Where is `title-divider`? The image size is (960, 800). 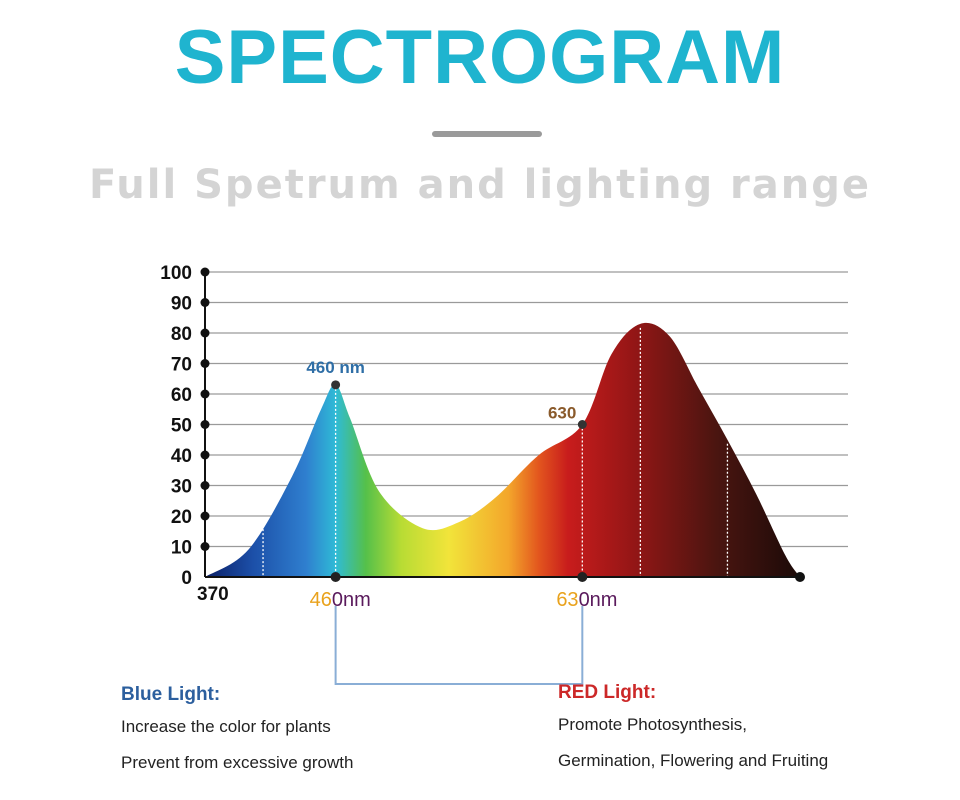 title-divider is located at coordinates (487, 134).